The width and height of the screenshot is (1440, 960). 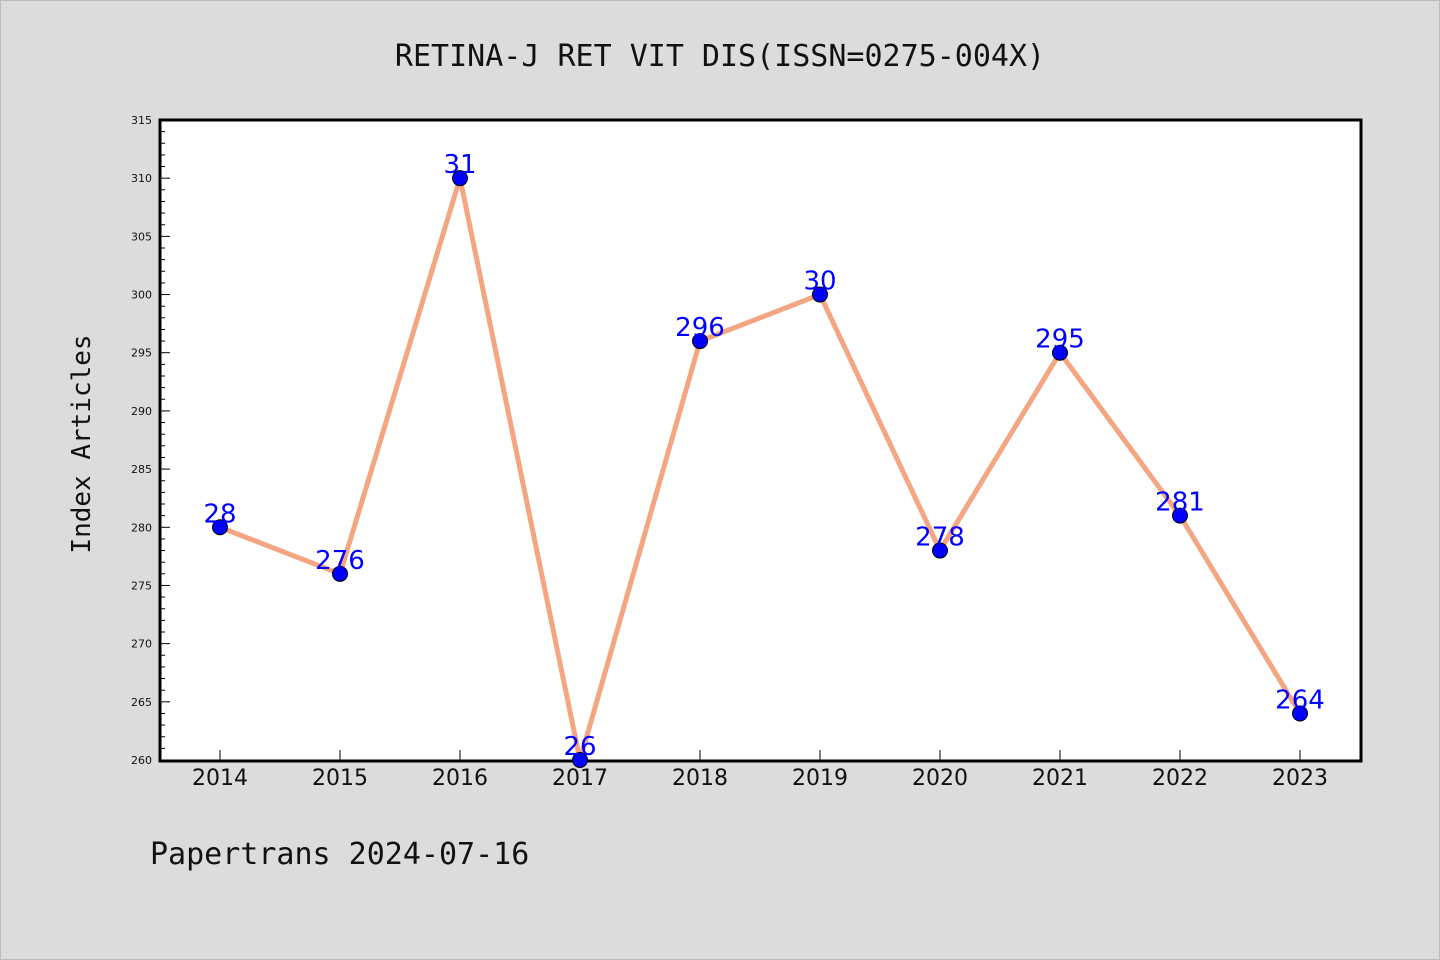 What do you see at coordinates (459, 165) in the screenshot?
I see `data-label: 31` at bounding box center [459, 165].